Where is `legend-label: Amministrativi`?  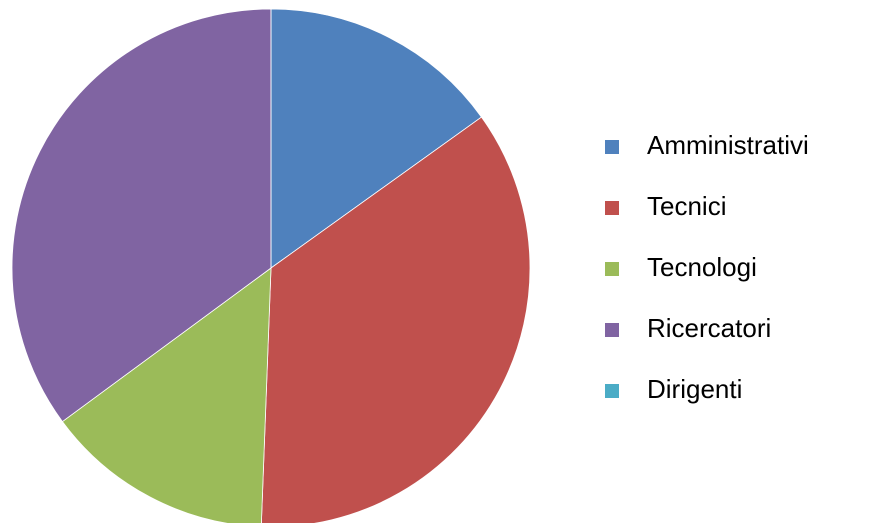
legend-label: Amministrativi is located at coordinates (728, 145).